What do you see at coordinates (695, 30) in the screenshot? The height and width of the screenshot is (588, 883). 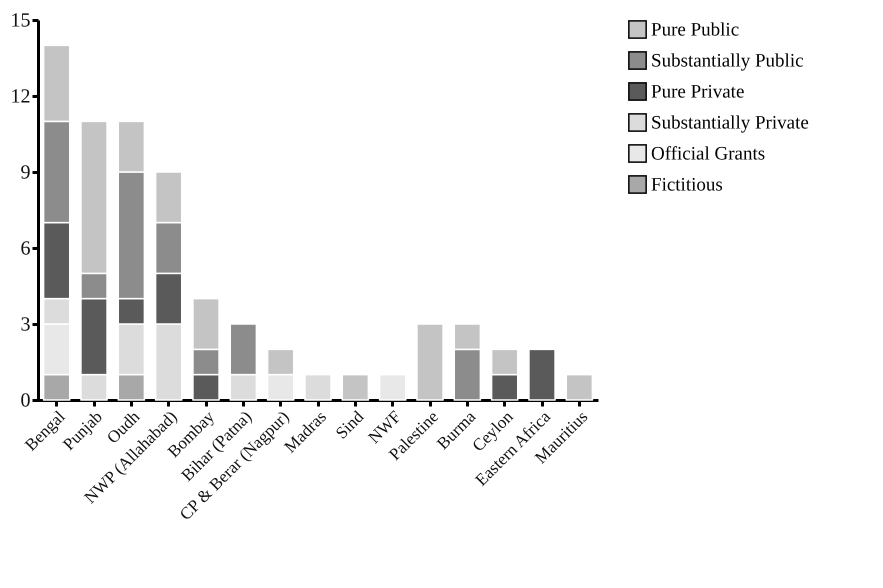 I see `legend-label: Pure Public` at bounding box center [695, 30].